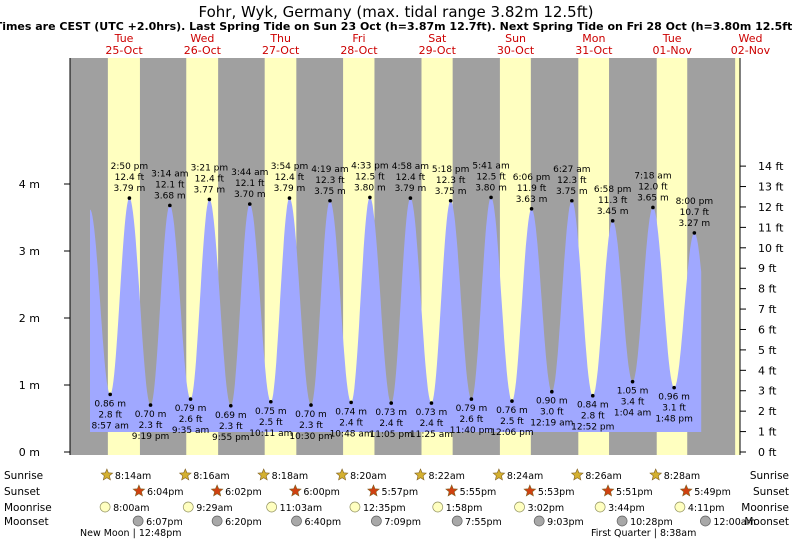 Image resolution: width=793 pixels, height=543 pixels. What do you see at coordinates (771, 207) in the screenshot?
I see `right-tick-label: 12 ft` at bounding box center [771, 207].